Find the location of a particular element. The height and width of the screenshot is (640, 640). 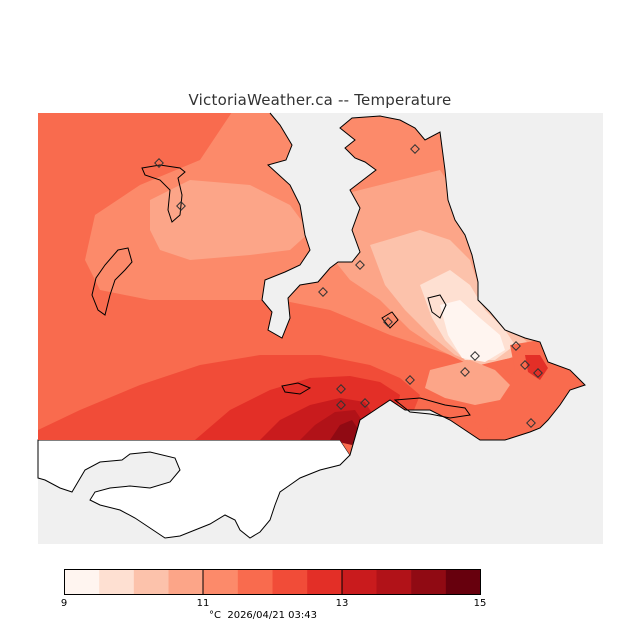

unit-label: °C is located at coordinates (215, 615).